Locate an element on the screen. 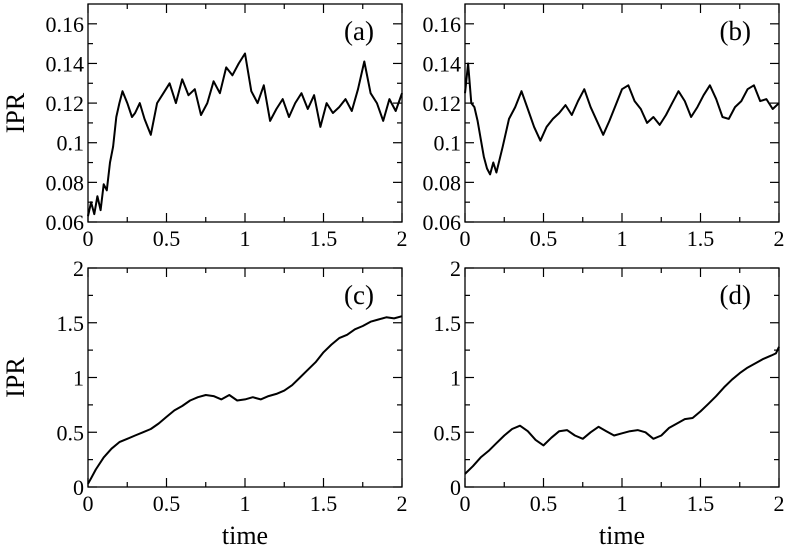 This screenshot has height=549, width=789. panel-label: (d) is located at coordinates (735, 295).